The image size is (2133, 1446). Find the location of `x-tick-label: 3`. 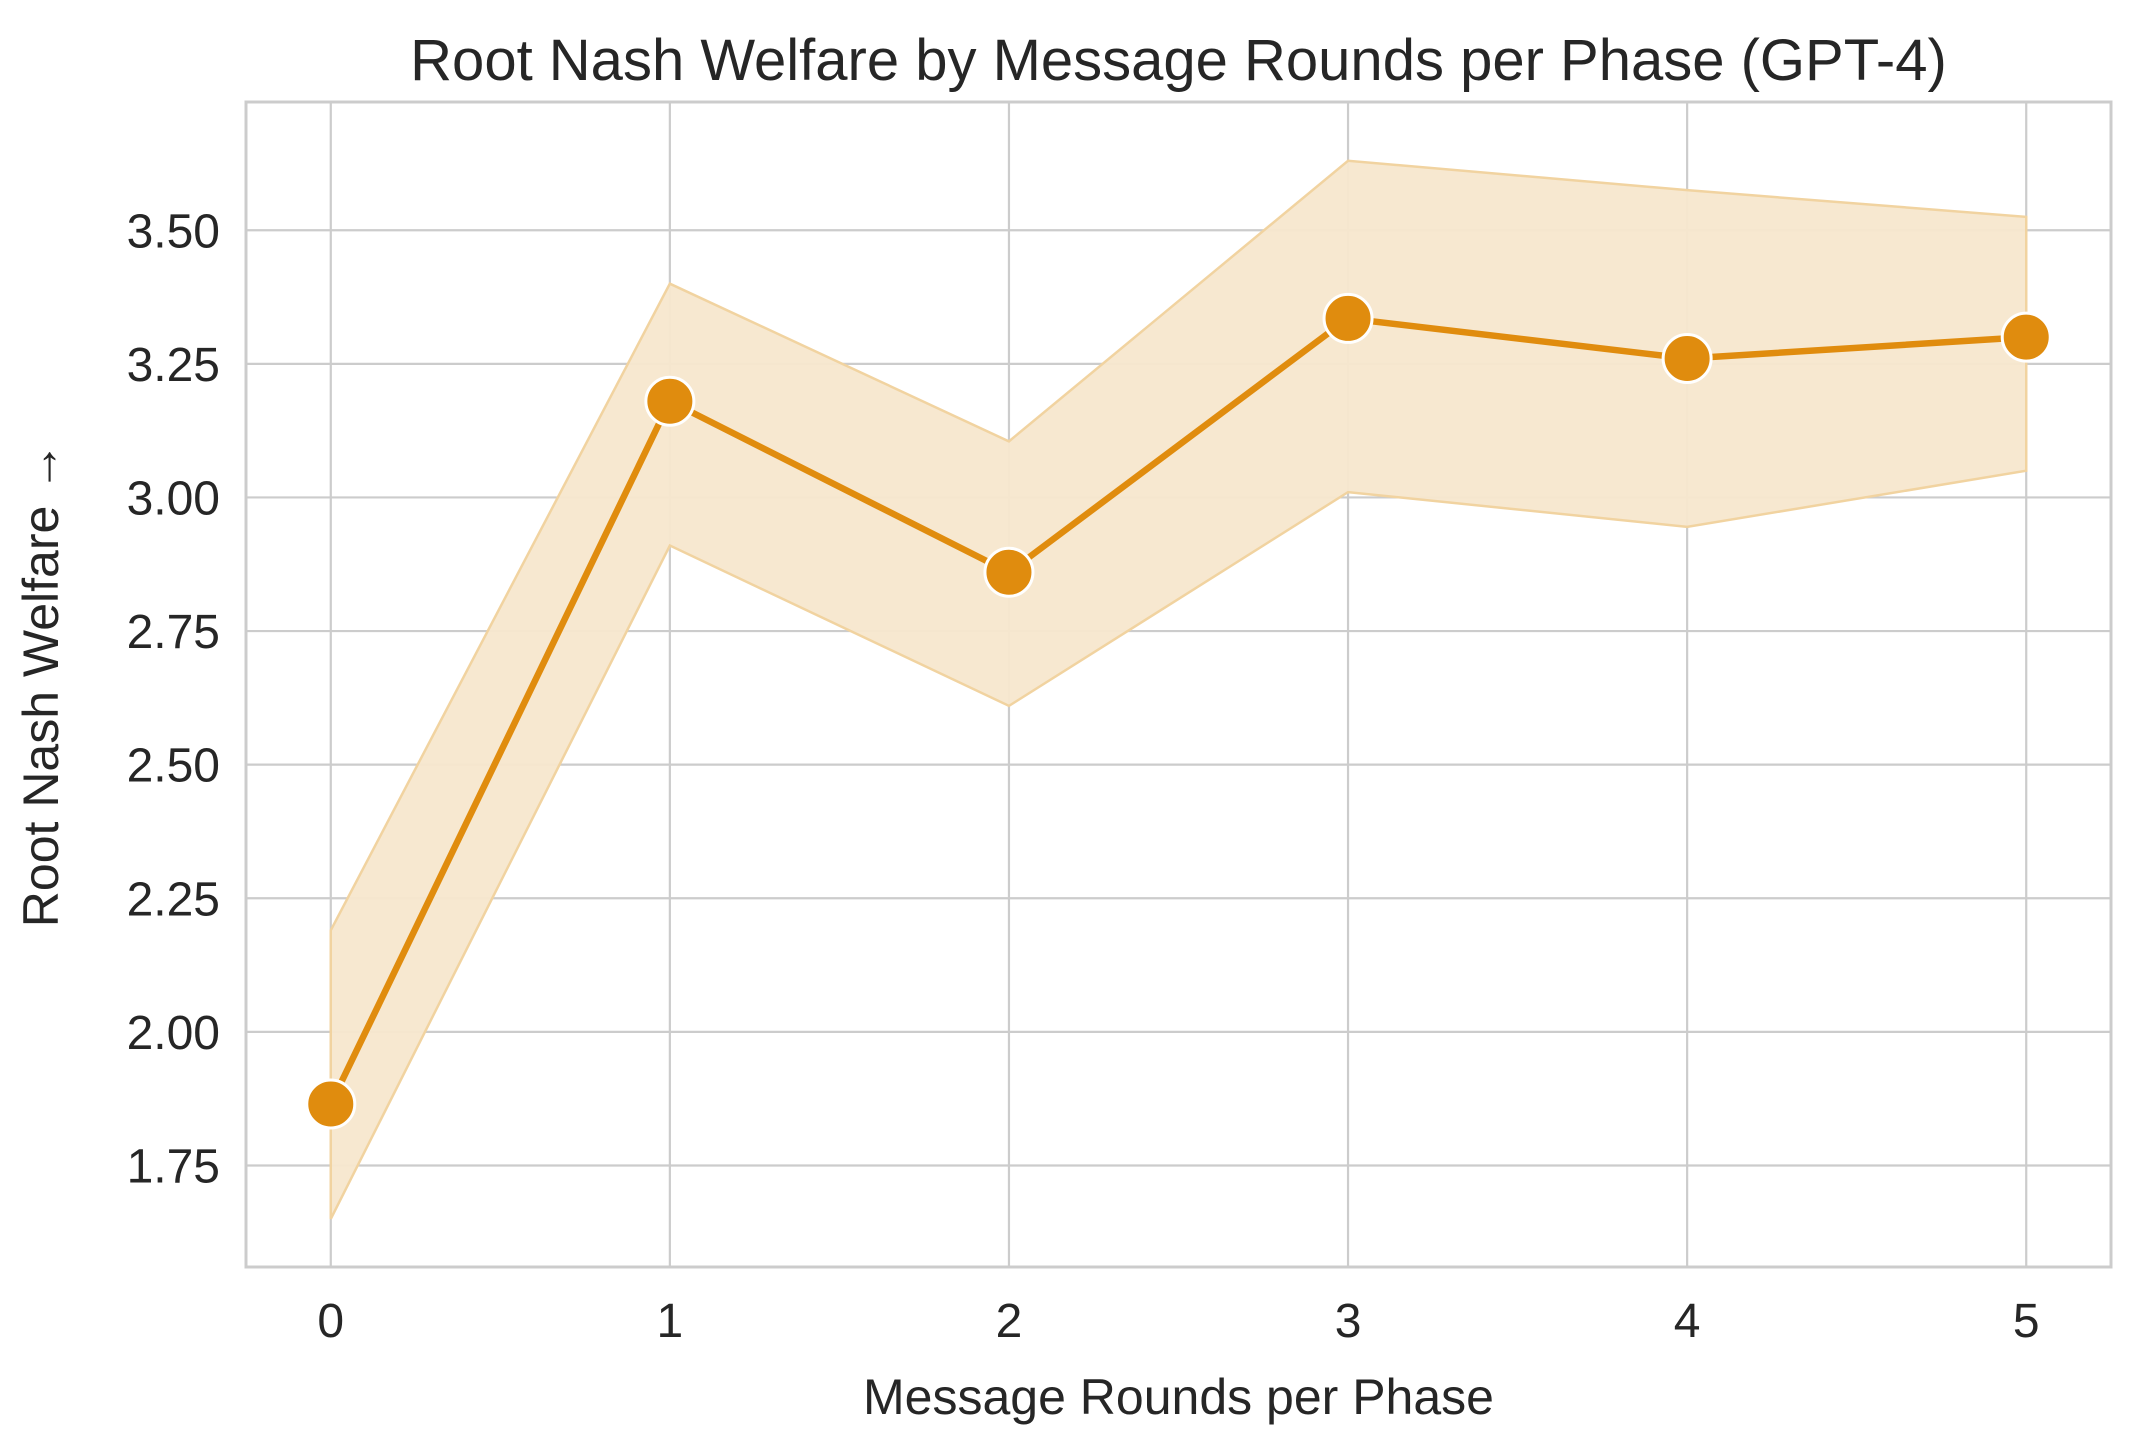

x-tick-label: 3 is located at coordinates (1348, 1321).